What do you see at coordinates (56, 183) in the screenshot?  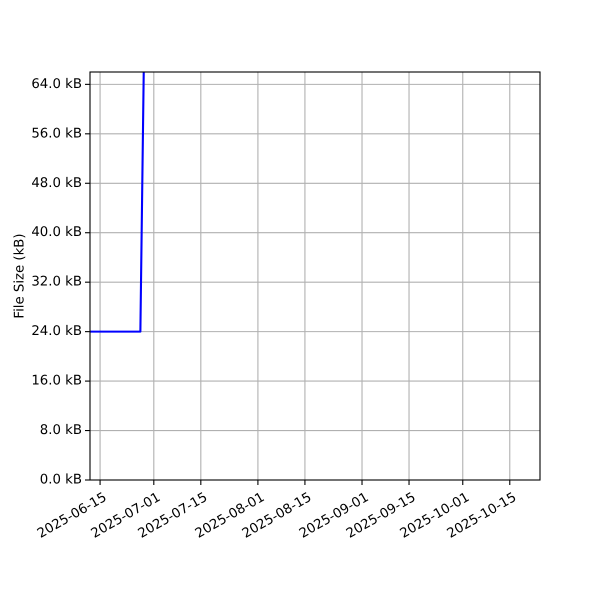 I see `y-tick-label: 48.0 kB` at bounding box center [56, 183].